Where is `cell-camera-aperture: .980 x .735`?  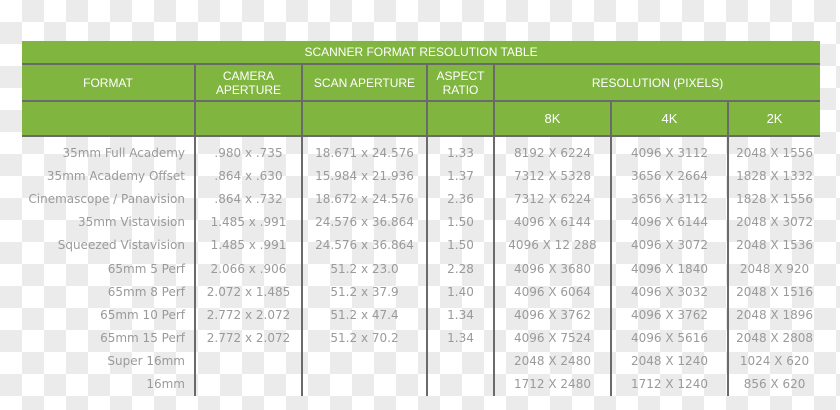
cell-camera-aperture: .980 x .735 is located at coordinates (248, 153).